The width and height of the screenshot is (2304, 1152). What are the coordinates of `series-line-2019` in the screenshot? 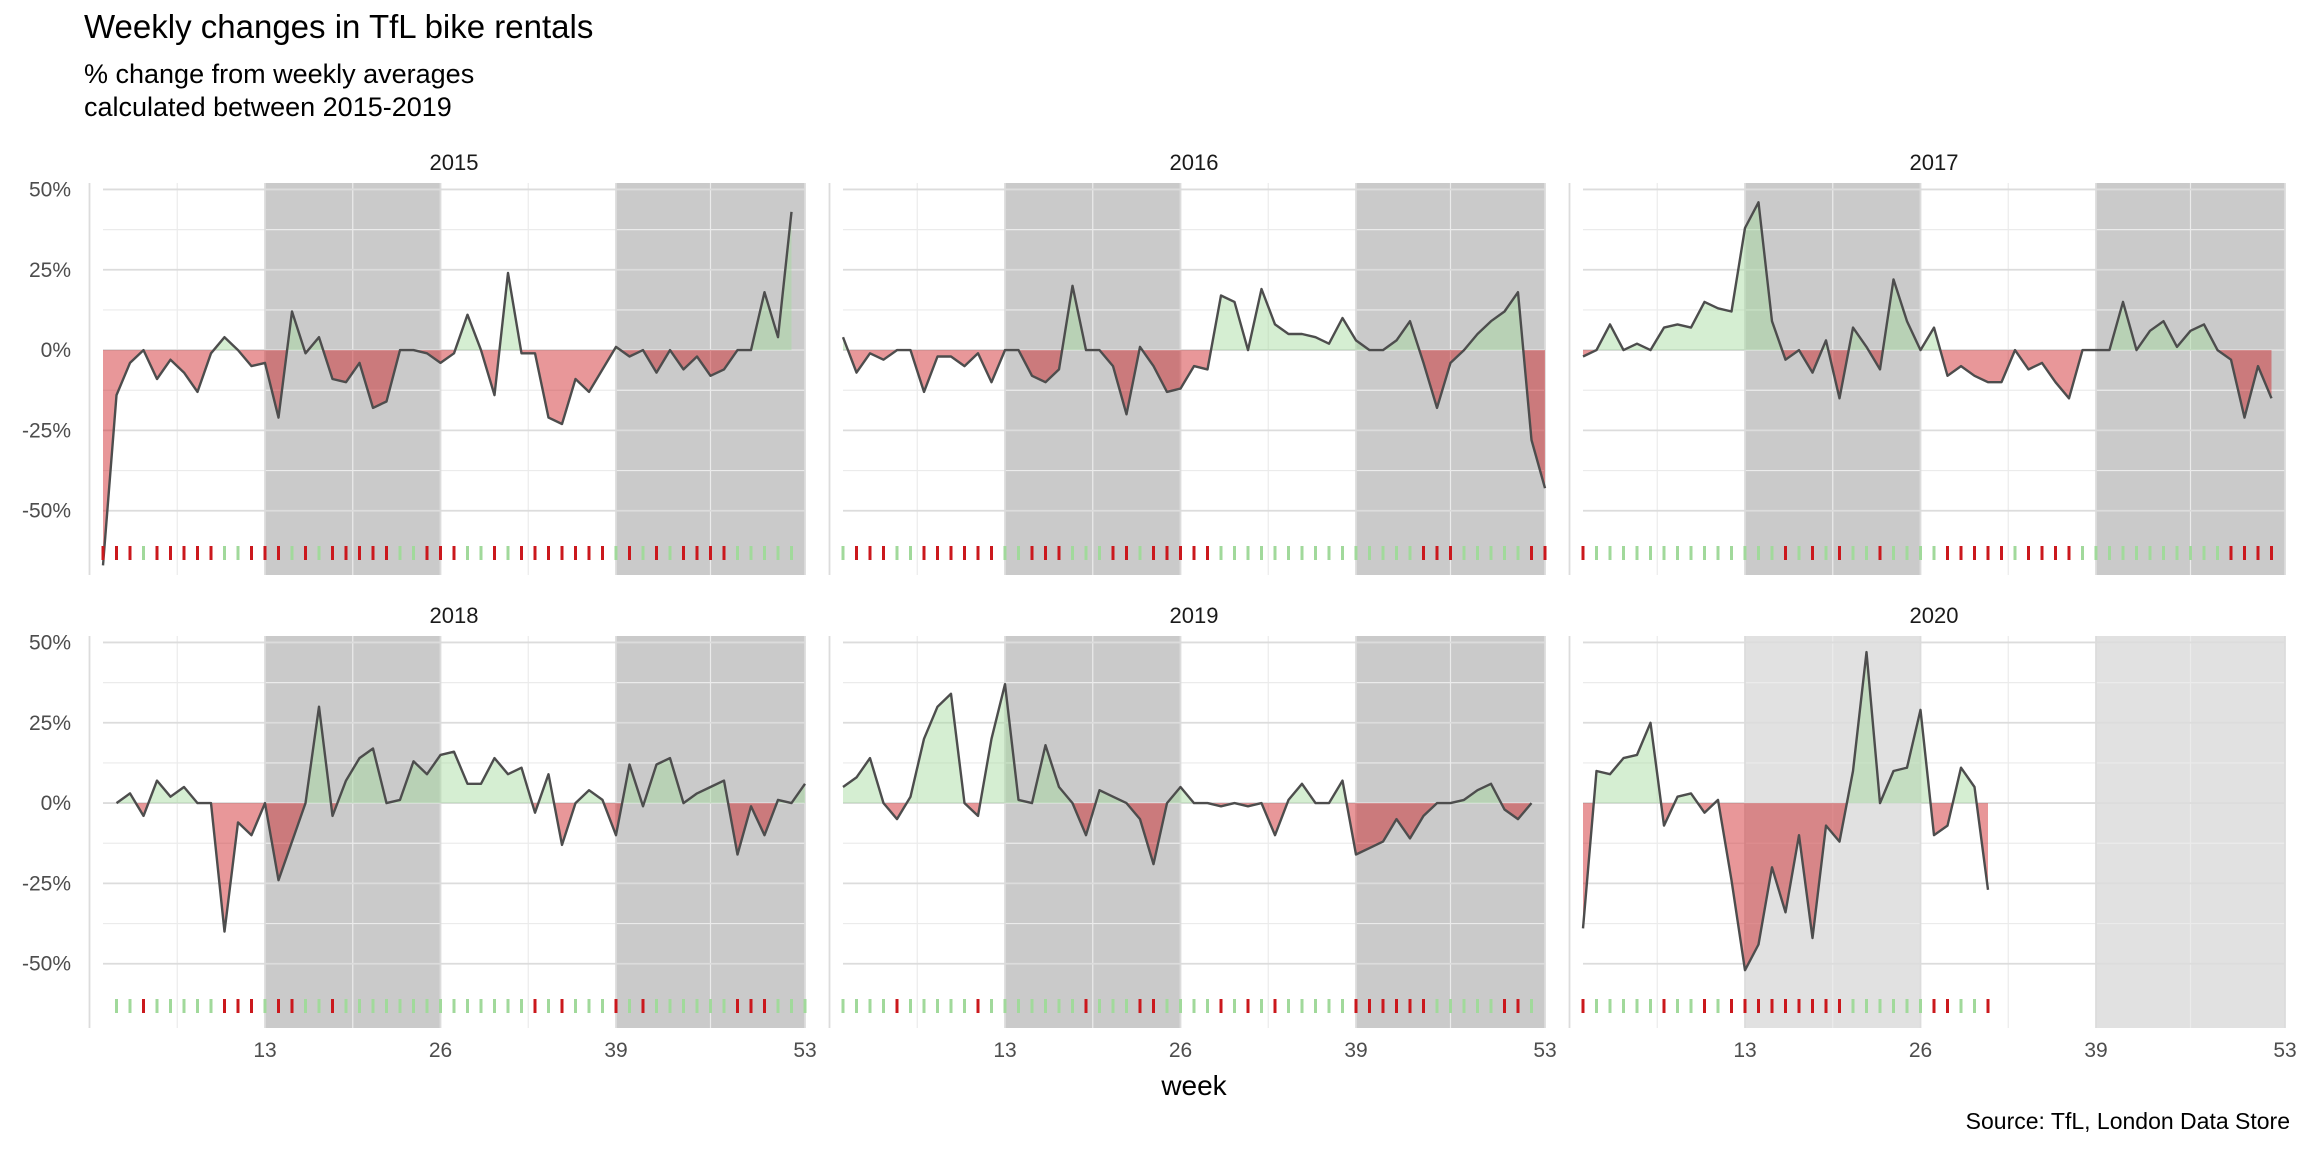 It's located at (1187, 774).